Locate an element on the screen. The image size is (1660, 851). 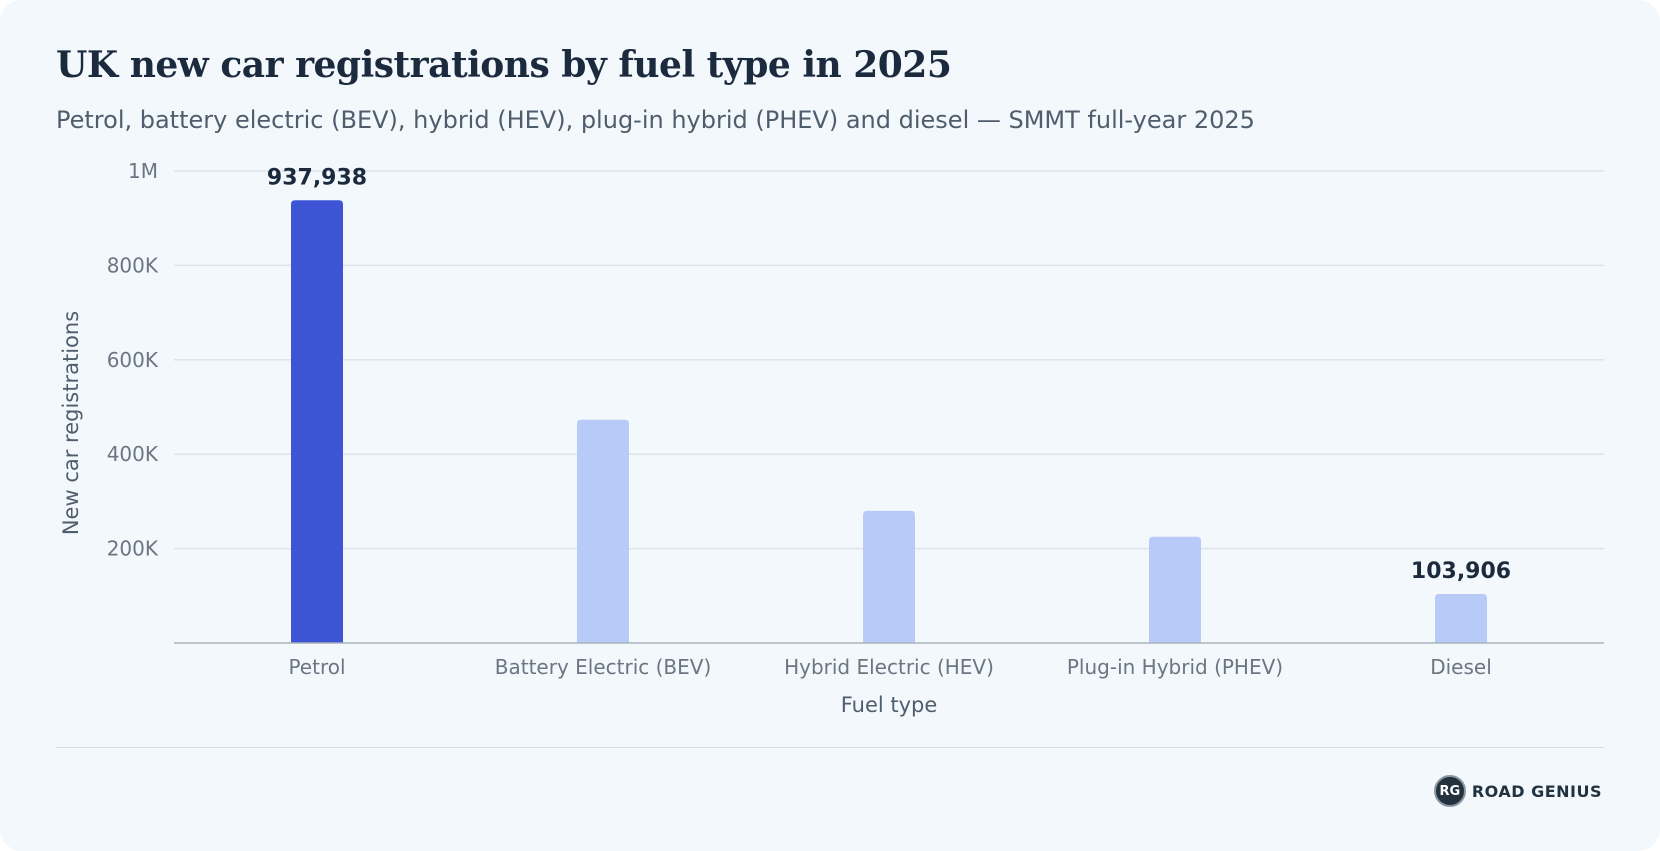
y-tick-label: 200K is located at coordinates (133, 549).